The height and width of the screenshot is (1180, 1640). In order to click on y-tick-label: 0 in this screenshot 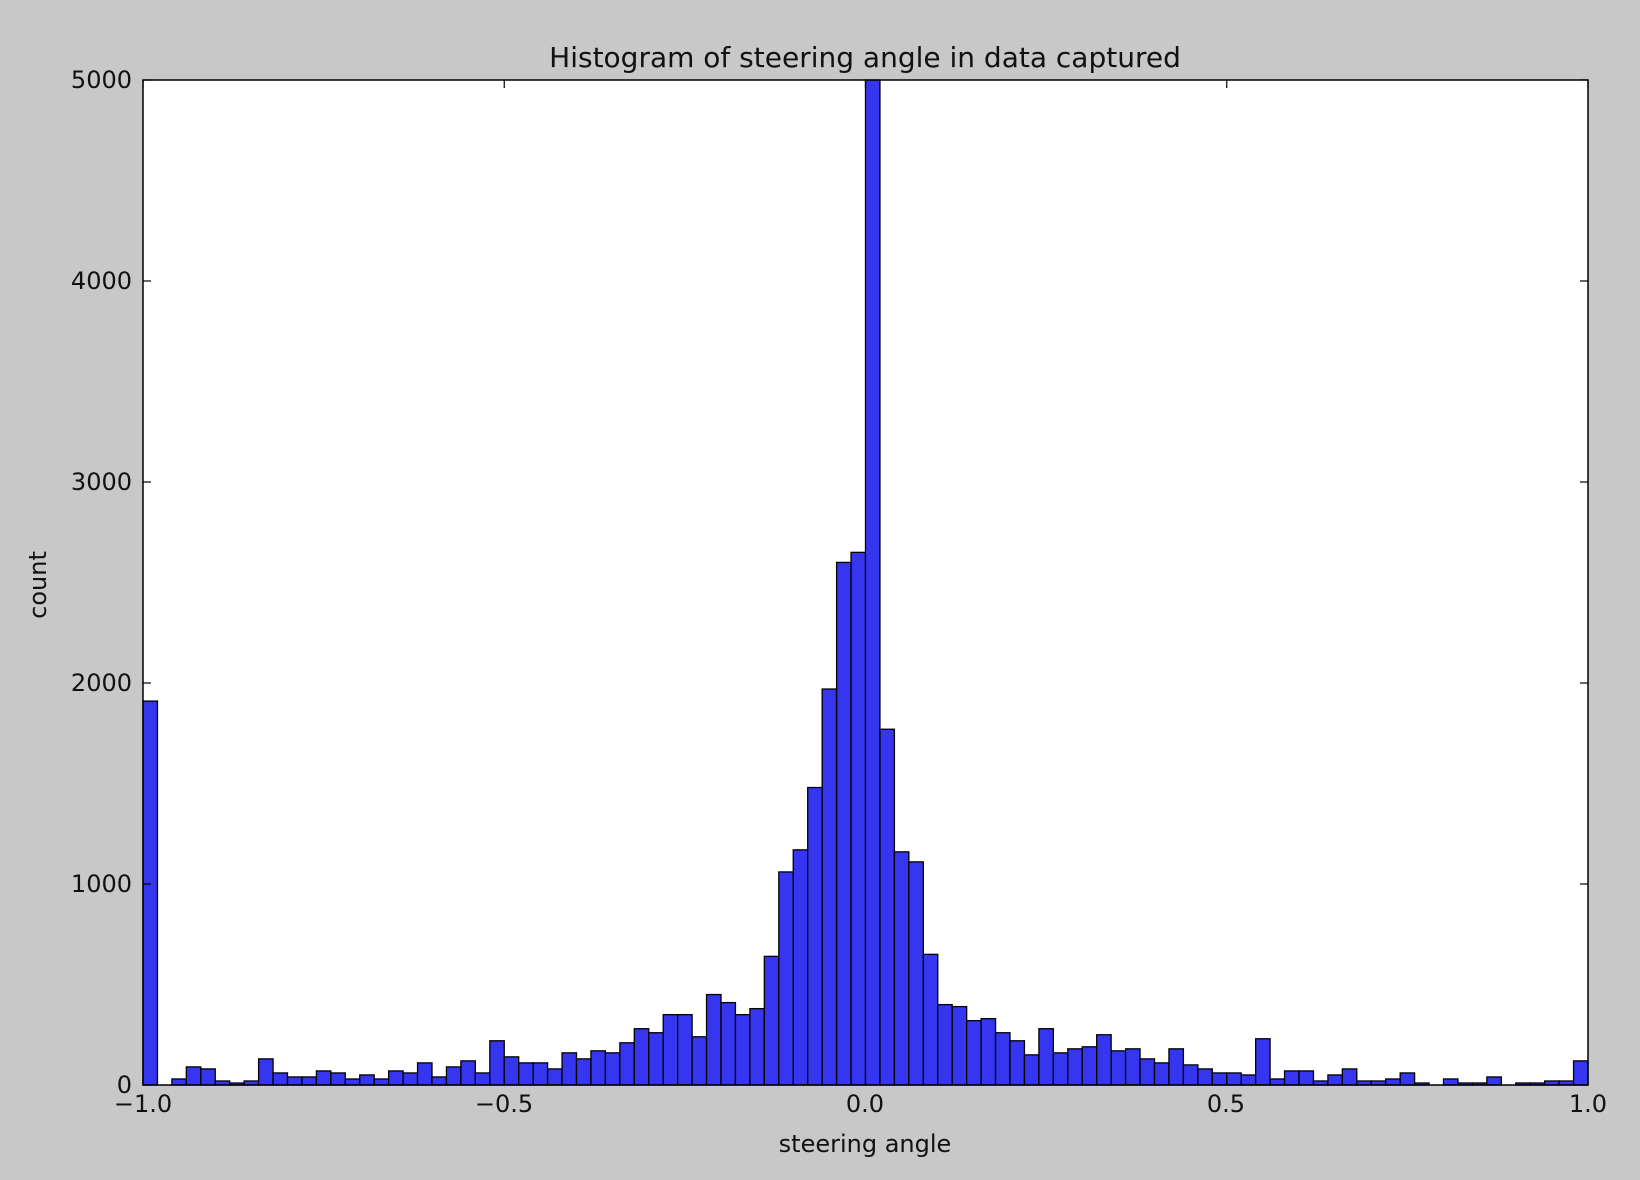, I will do `click(124, 1085)`.